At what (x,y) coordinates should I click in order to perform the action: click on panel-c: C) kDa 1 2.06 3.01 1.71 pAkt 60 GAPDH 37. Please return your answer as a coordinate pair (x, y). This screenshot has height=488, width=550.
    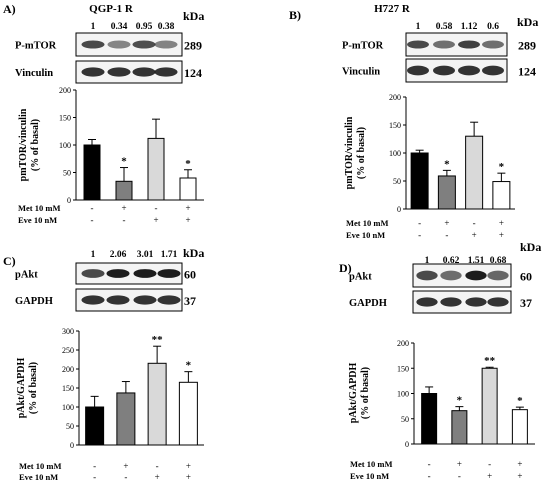
    Looking at the image, I should click on (103, 279).